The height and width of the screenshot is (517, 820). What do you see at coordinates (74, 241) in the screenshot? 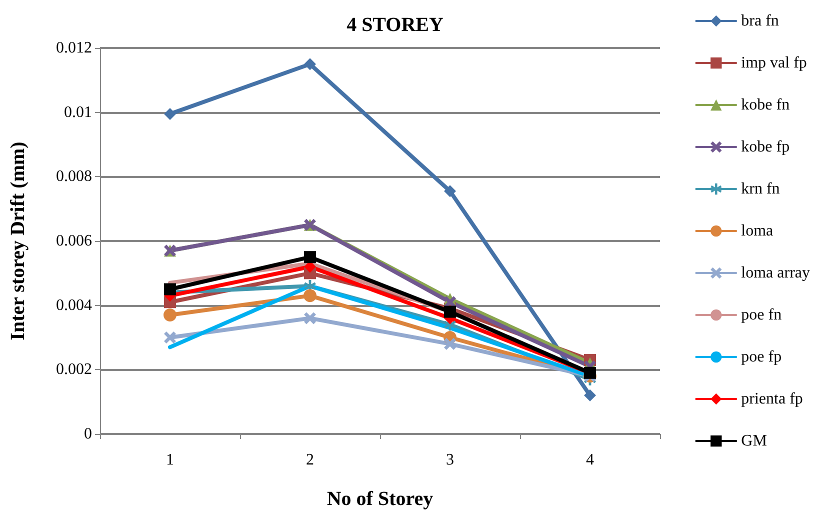
I see `y-tick-label: 0.006` at bounding box center [74, 241].